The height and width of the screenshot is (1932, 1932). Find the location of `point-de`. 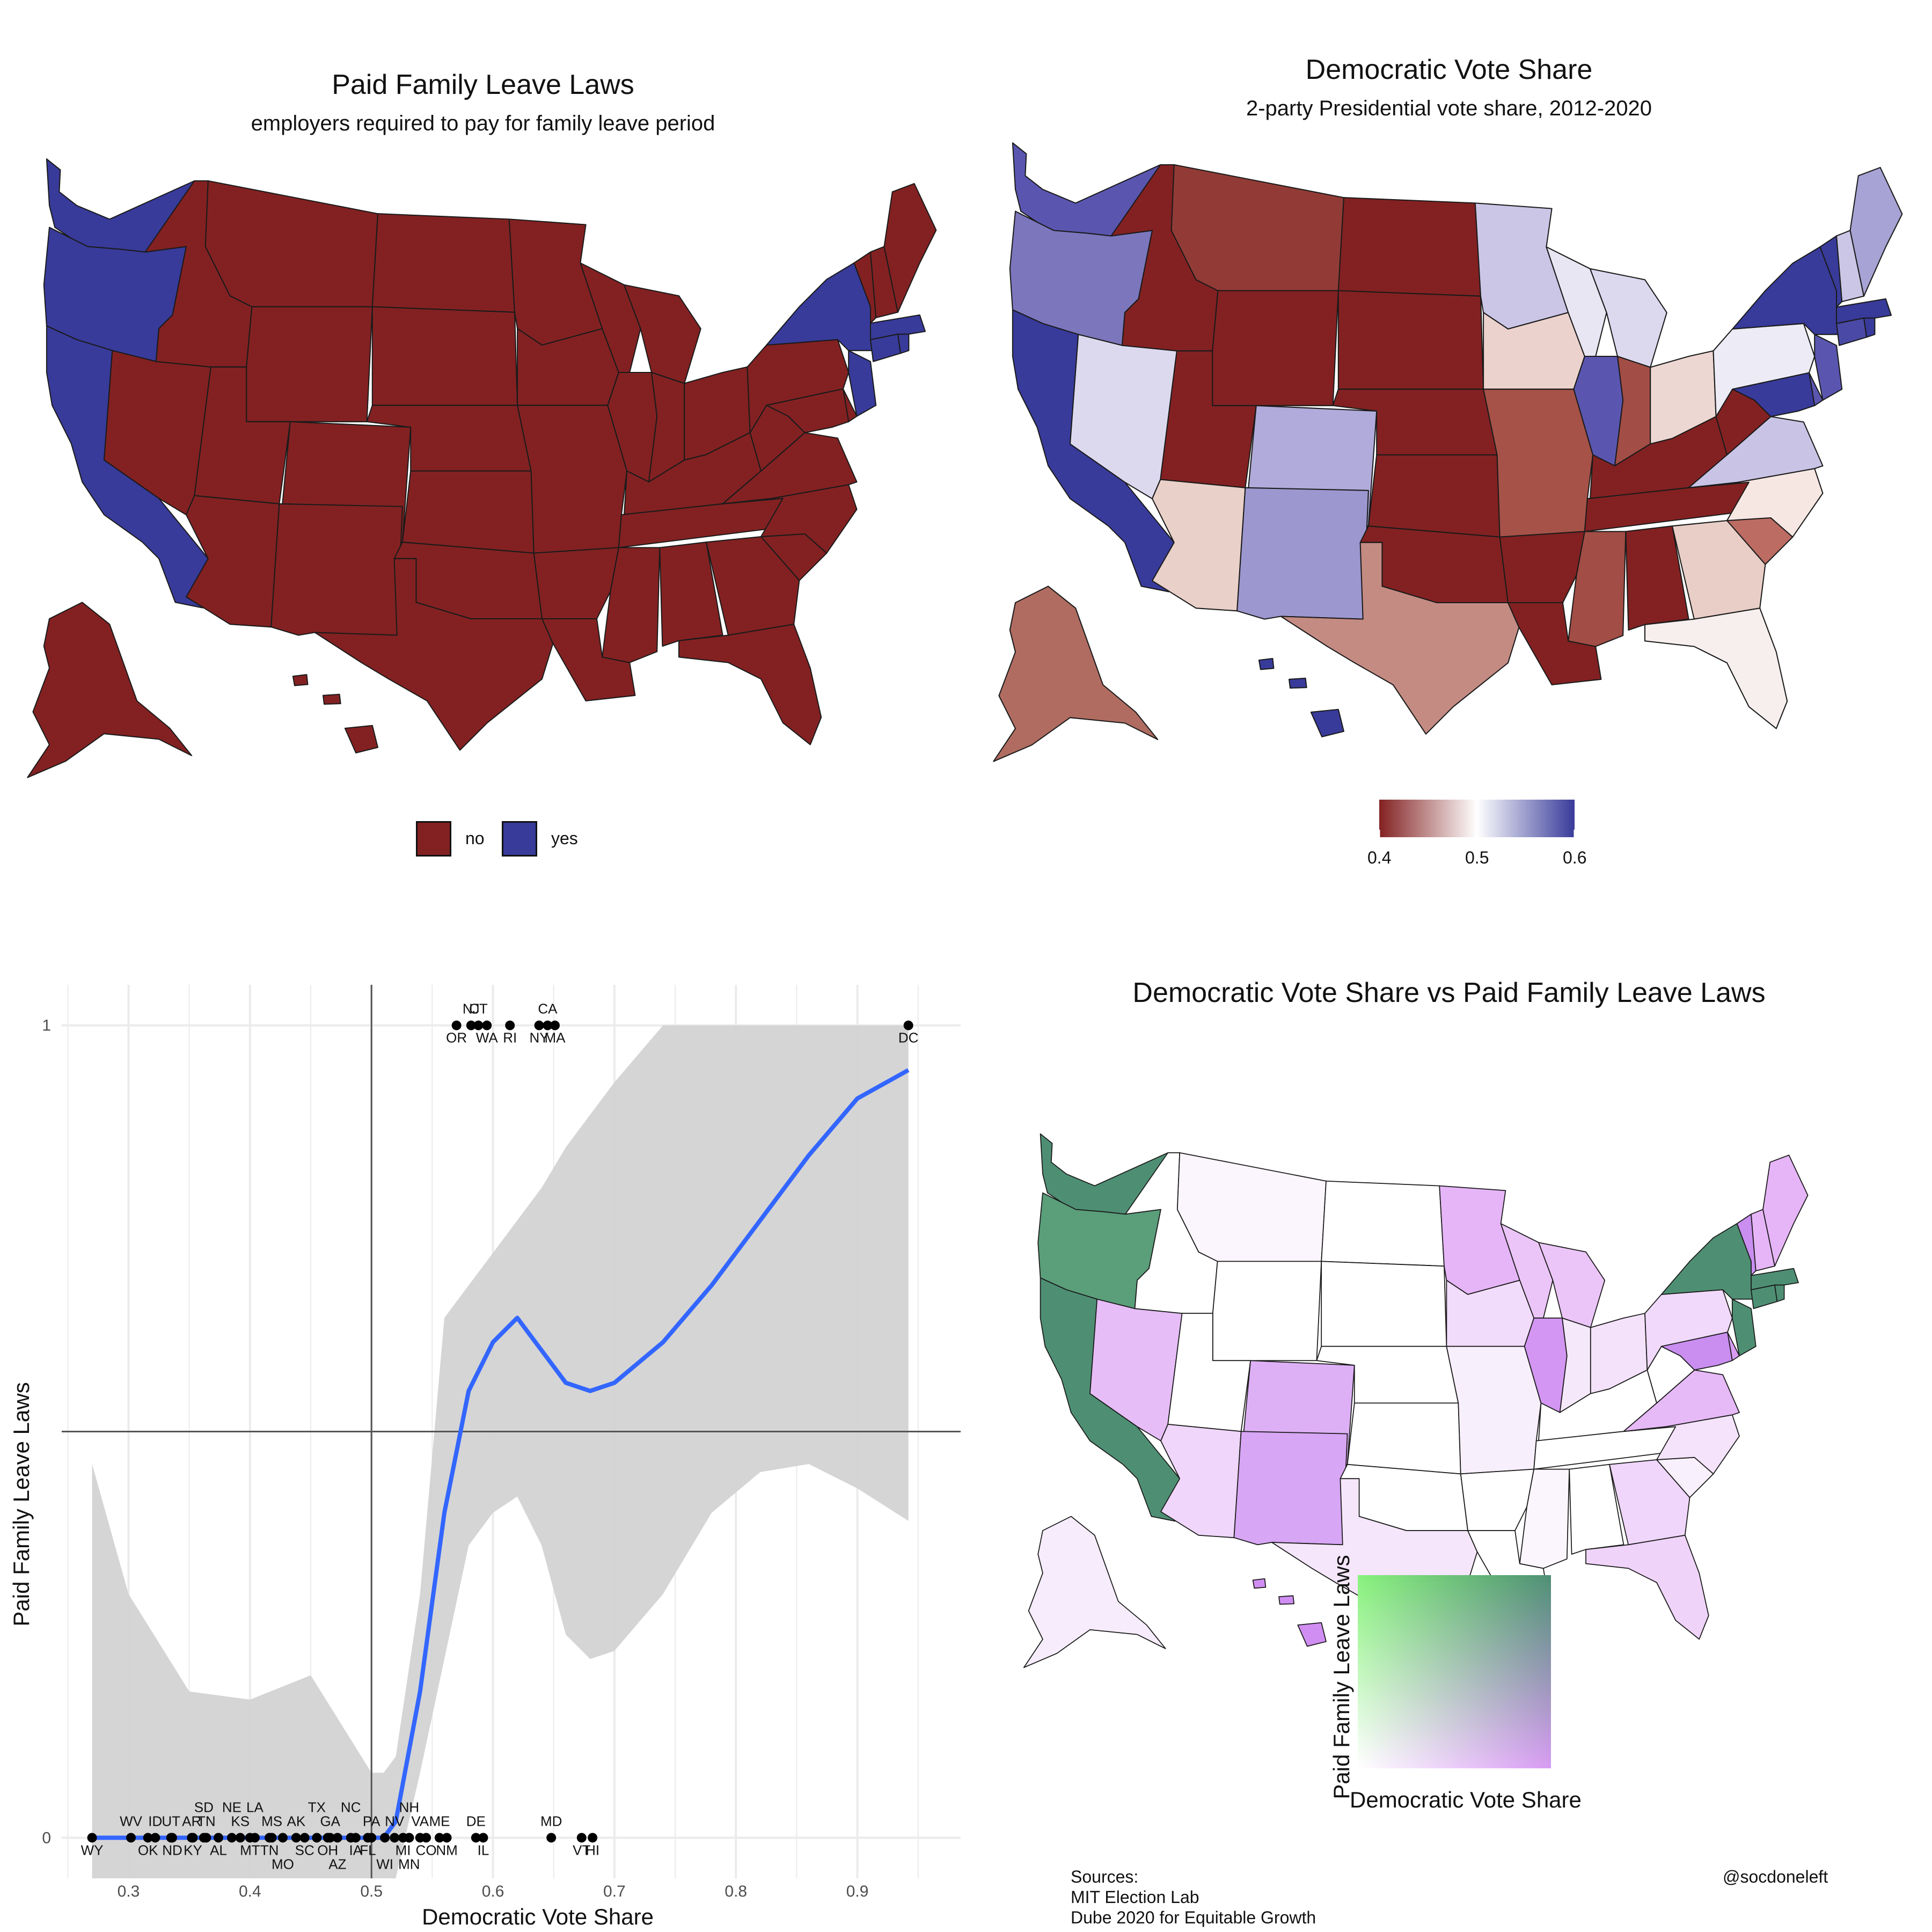

point-de is located at coordinates (476, 1838).